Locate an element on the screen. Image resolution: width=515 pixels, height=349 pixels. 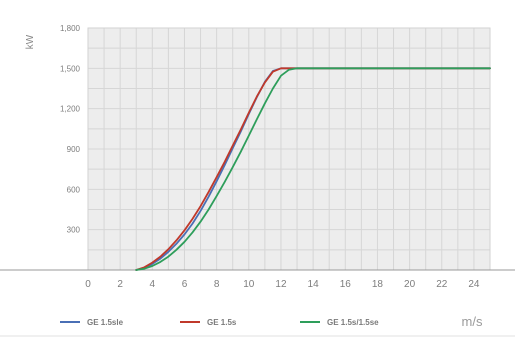
legend-label: GE 1.5s is located at coordinates (222, 322).